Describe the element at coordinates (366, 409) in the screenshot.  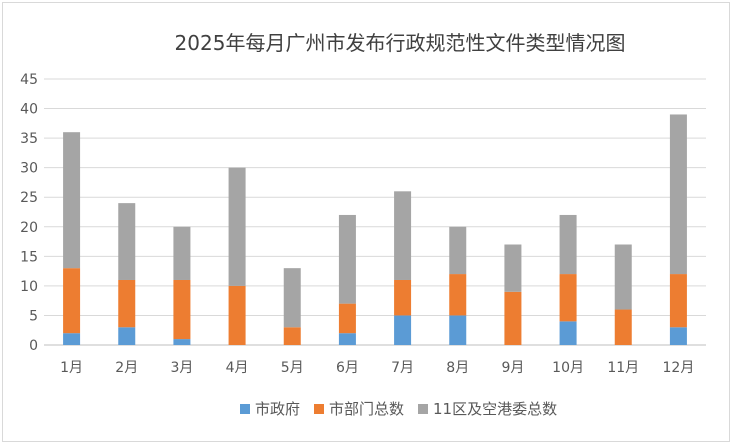
I see `legend-label: 市部门总数` at that location.